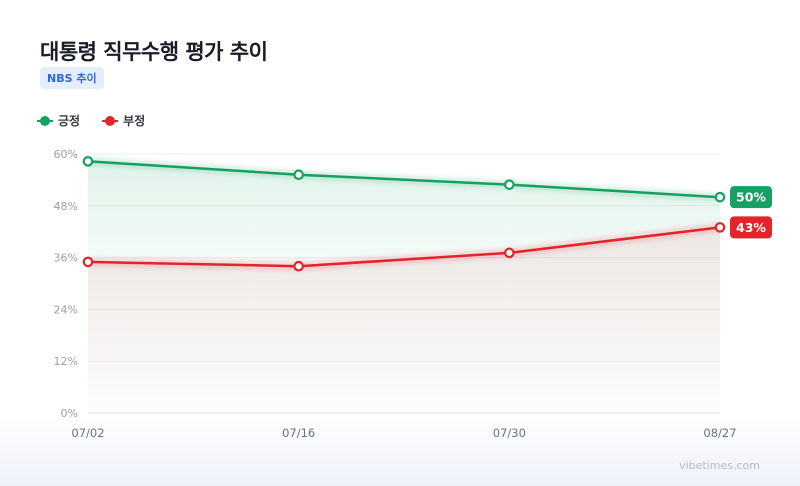 The image size is (800, 486). I want to click on y-tick-label: 12%, so click(66, 361).